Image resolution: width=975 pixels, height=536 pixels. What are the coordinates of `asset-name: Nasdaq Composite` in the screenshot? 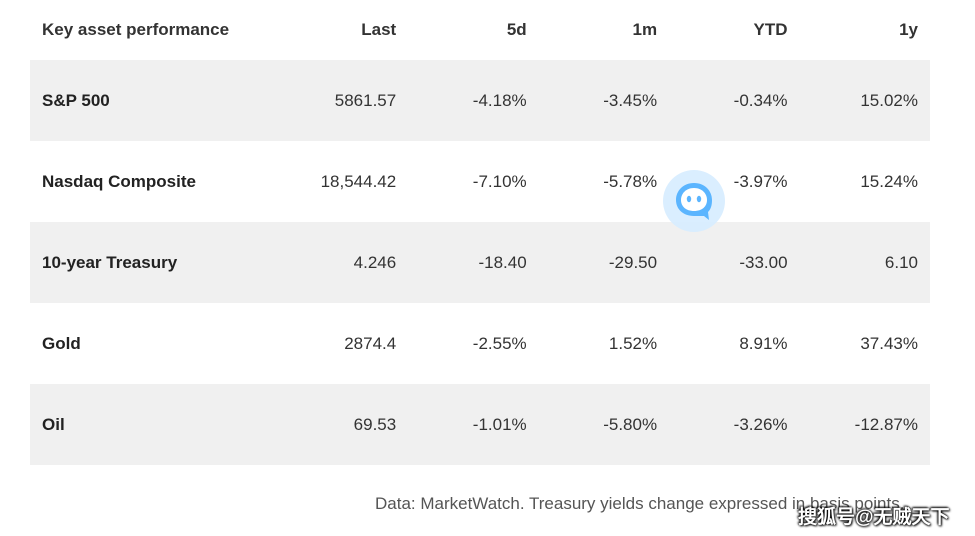 It's located at (119, 181).